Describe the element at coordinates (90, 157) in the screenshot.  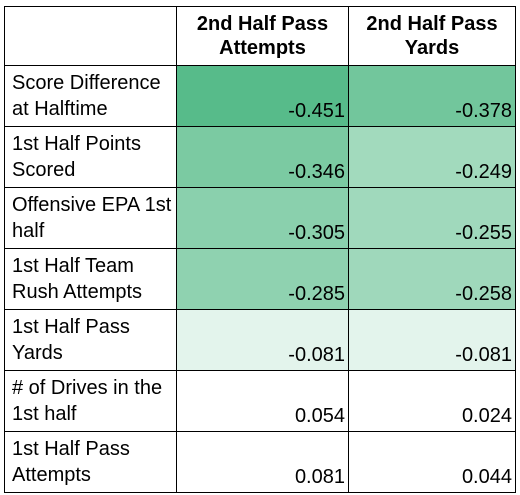
I see `row-label: 1st Half Points Scored` at that location.